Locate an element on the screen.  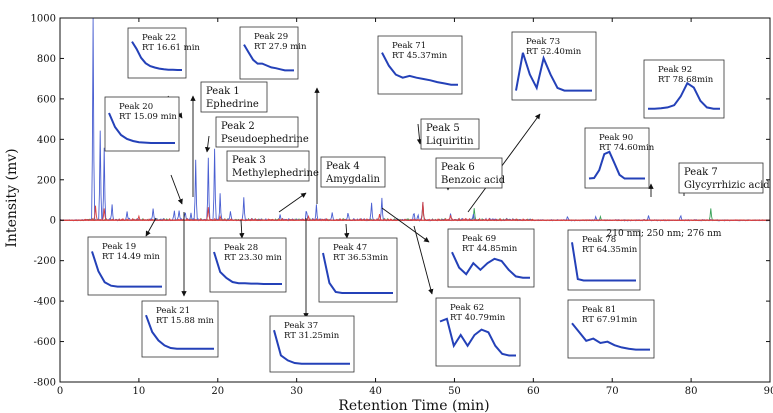
peak-inset-rt: RT 31.25min is located at coordinates (312, 336).